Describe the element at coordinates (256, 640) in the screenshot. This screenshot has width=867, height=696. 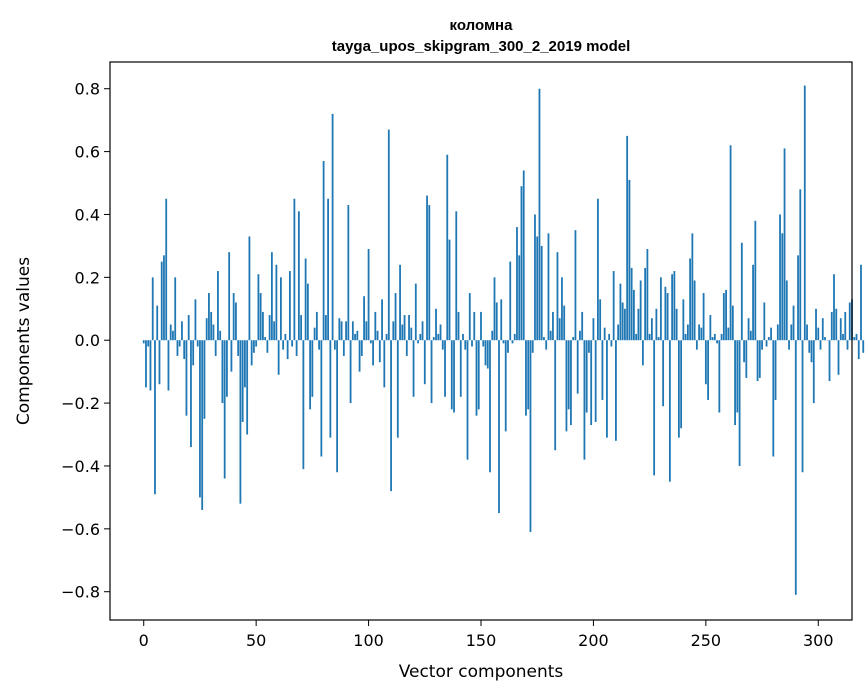
I see `x-tick-label: 50` at that location.